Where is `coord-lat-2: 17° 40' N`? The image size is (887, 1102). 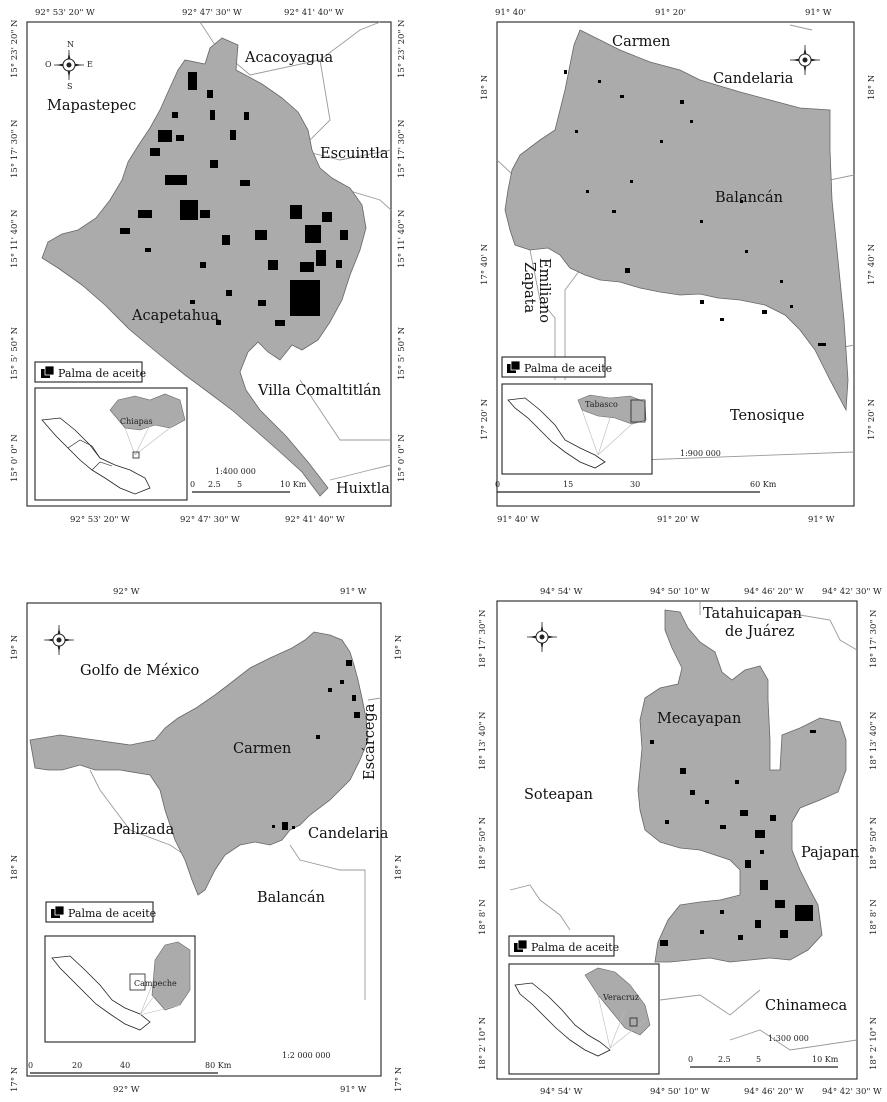 coord-lat-2: 17° 40' N is located at coordinates (485, 264).